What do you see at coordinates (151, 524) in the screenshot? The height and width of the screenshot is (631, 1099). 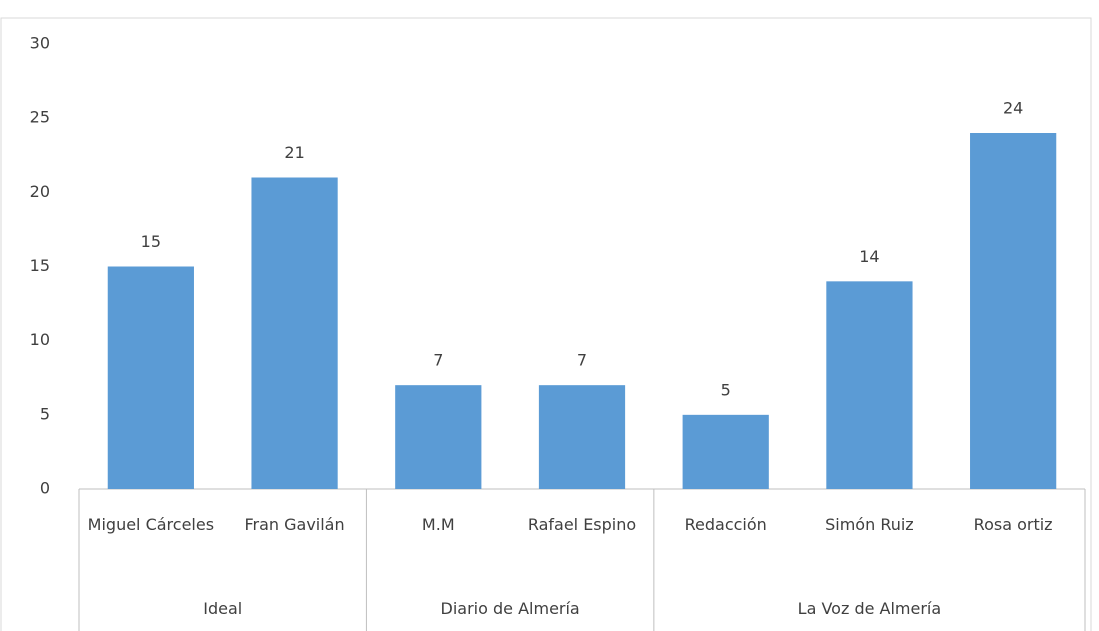 I see `x-tick-label: Miguel Cárceles` at bounding box center [151, 524].